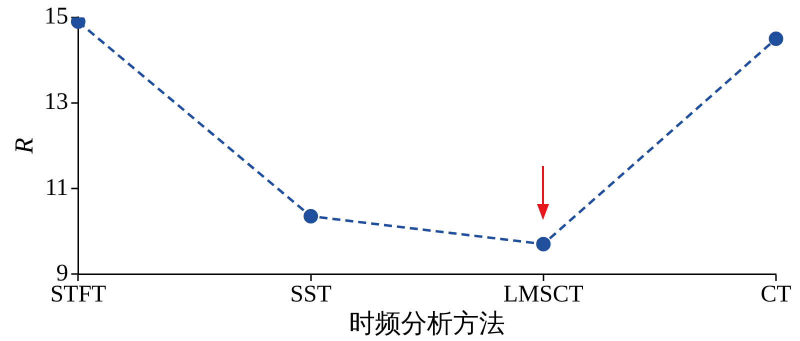 The height and width of the screenshot is (341, 800). What do you see at coordinates (23, 146) in the screenshot?
I see `y-axis-title: R` at bounding box center [23, 146].